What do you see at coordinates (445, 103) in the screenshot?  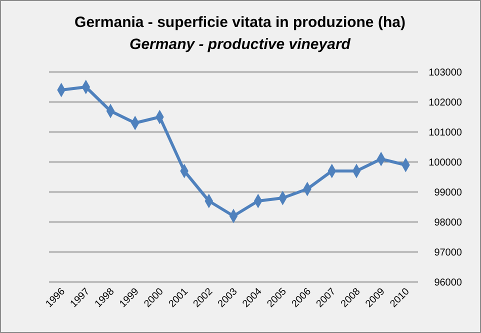 I see `y-tick-label: 102000` at bounding box center [445, 103].